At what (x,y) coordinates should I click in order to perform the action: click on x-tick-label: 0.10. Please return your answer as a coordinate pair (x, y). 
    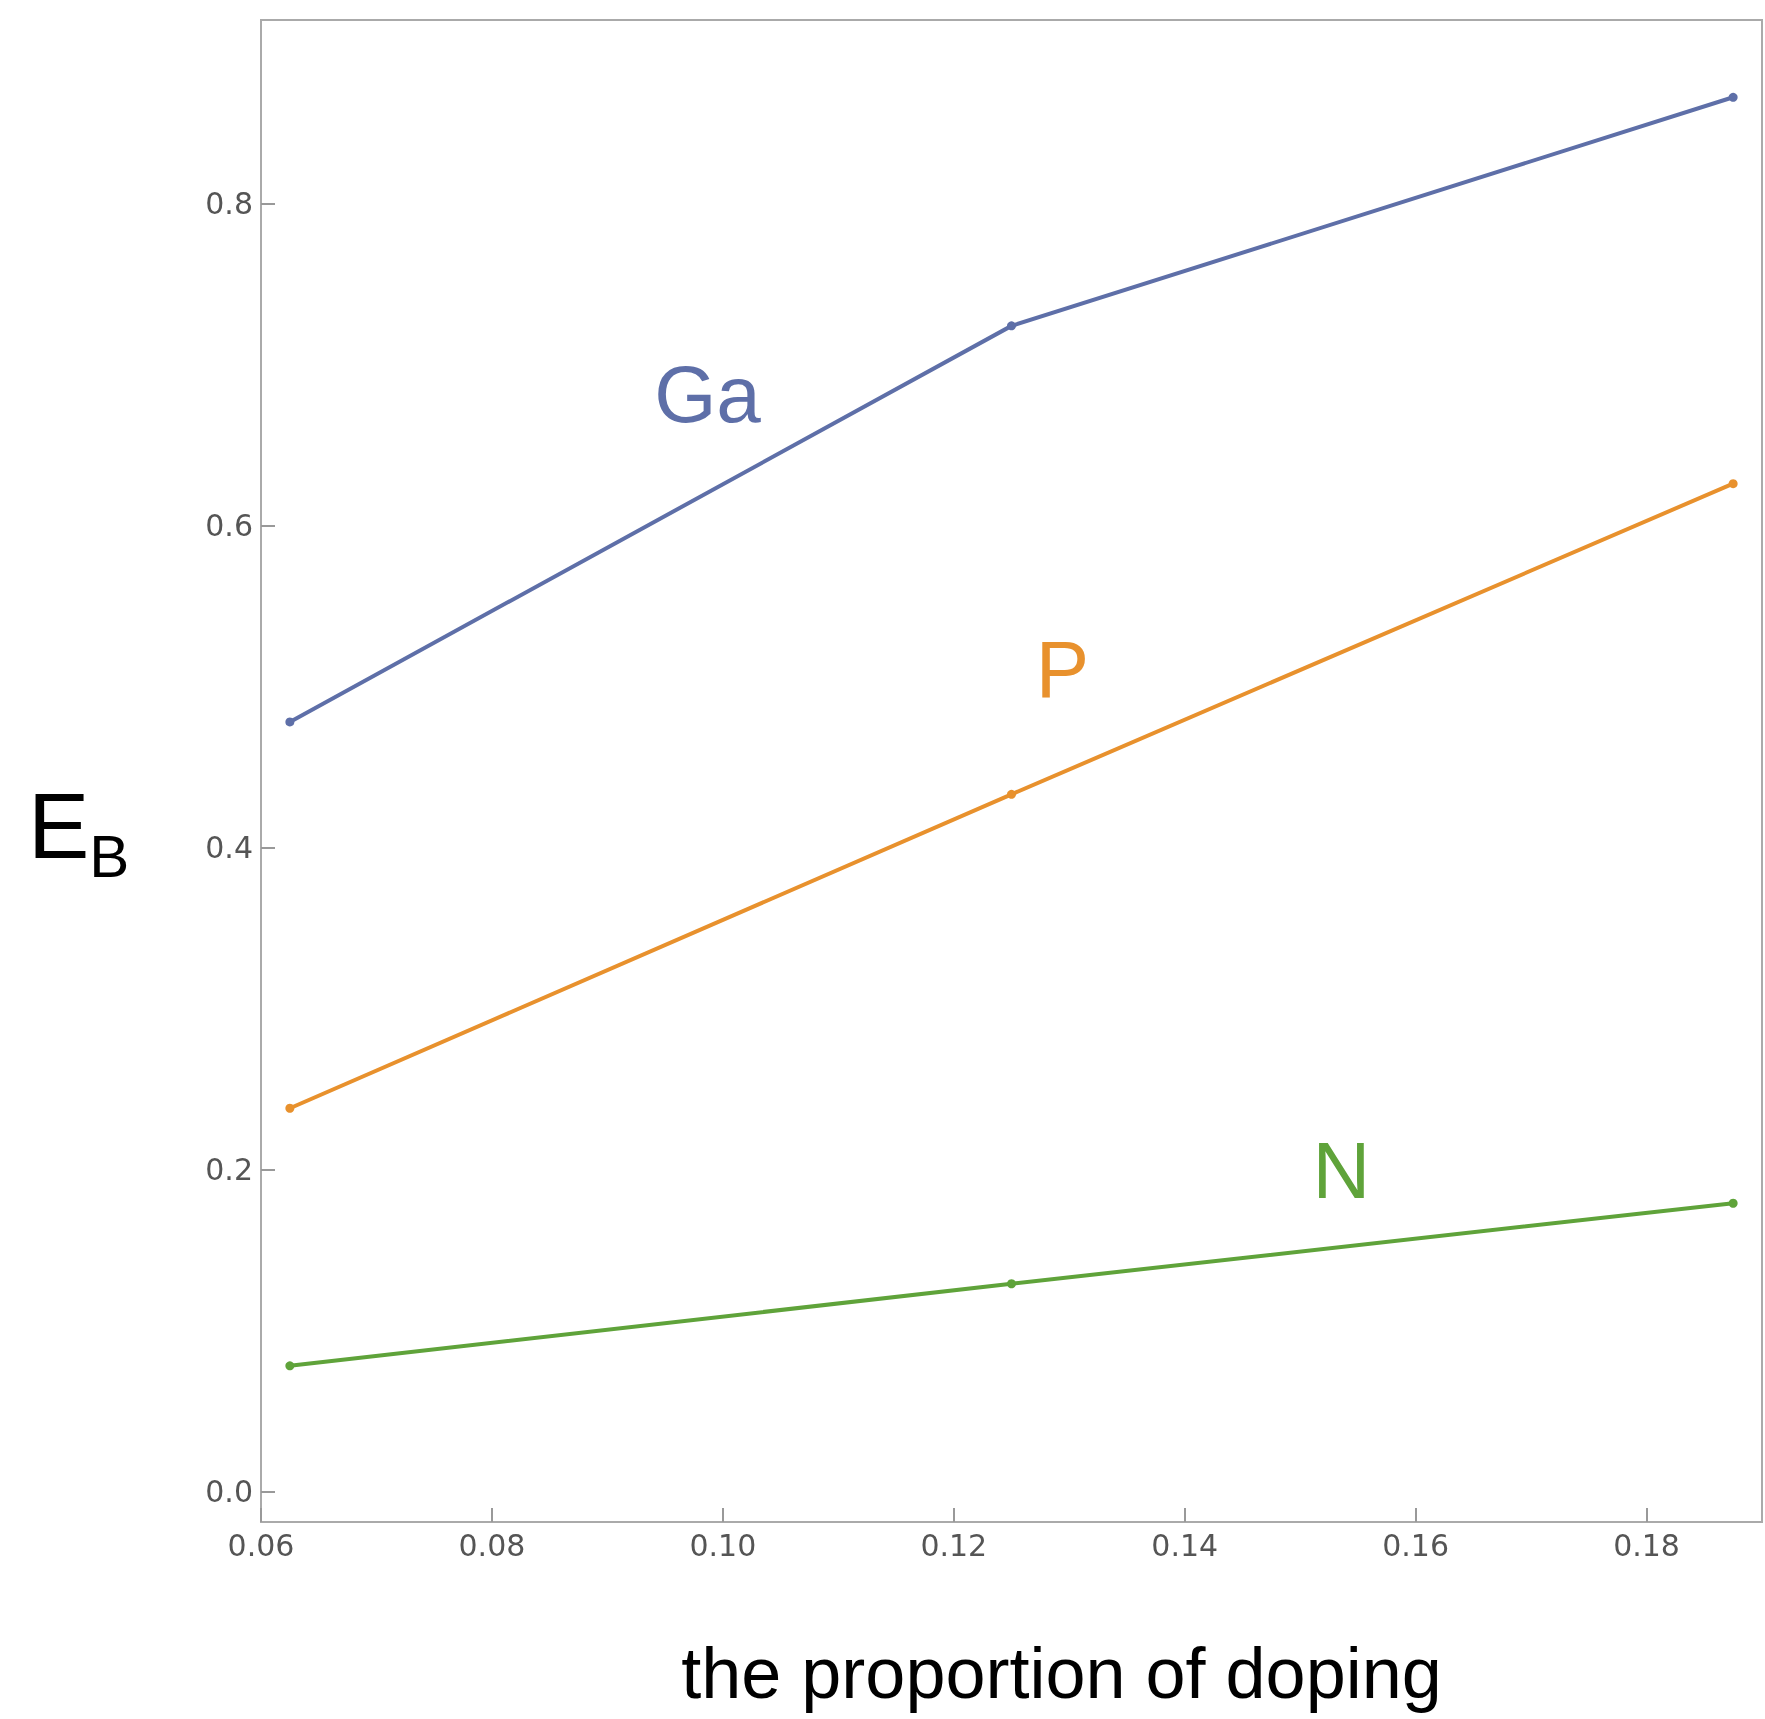
    Looking at the image, I should click on (723, 1545).